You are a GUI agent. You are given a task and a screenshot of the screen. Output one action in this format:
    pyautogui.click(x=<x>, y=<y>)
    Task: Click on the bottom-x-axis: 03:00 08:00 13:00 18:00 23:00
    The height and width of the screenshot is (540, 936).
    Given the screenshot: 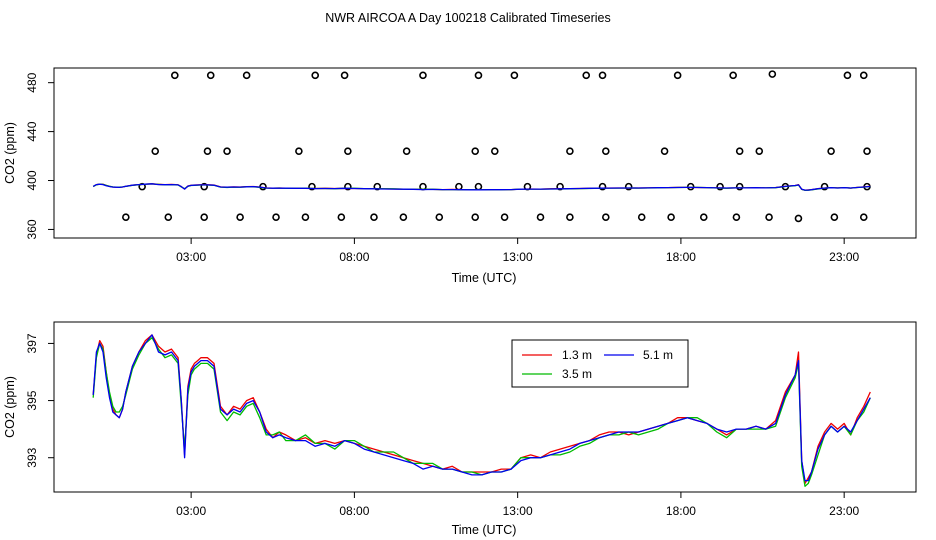 What is the action you would take?
    pyautogui.click(x=518, y=504)
    